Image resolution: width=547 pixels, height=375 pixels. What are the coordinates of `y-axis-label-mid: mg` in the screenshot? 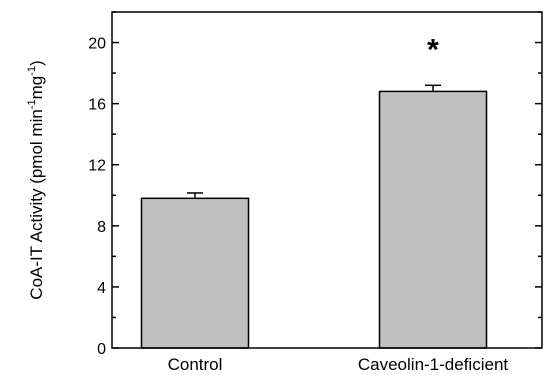 It's located at (36, 88).